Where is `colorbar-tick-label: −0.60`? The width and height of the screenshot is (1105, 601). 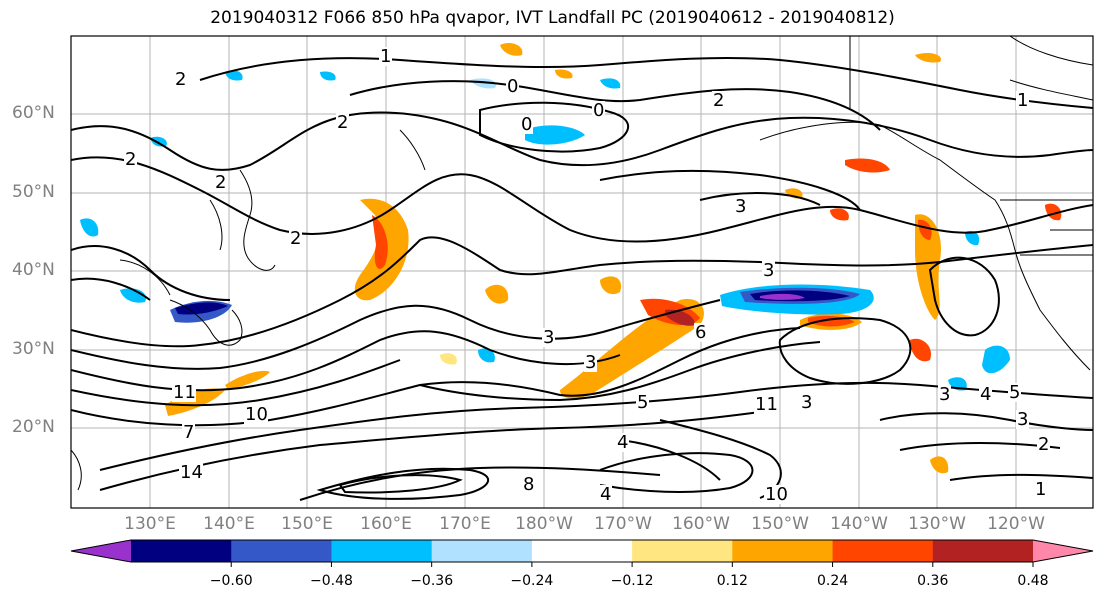
colorbar-tick-label: −0.60 is located at coordinates (231, 581).